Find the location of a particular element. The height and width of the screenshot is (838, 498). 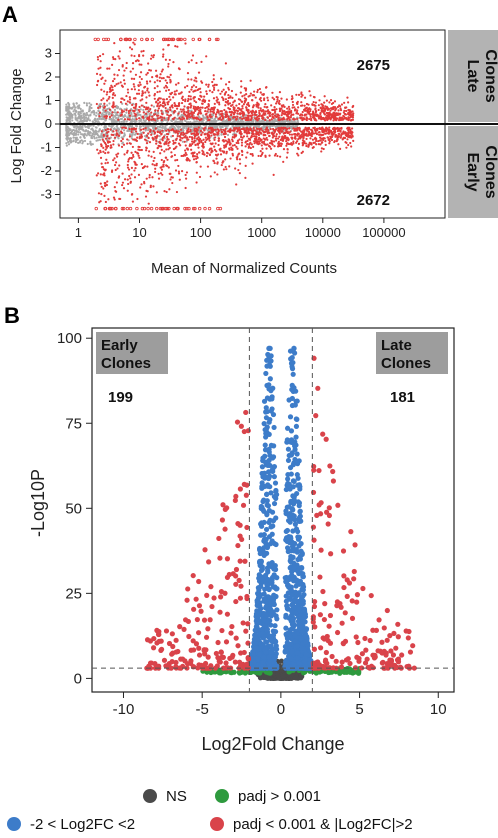

x-tick-label: 10000 is located at coordinates (323, 232).